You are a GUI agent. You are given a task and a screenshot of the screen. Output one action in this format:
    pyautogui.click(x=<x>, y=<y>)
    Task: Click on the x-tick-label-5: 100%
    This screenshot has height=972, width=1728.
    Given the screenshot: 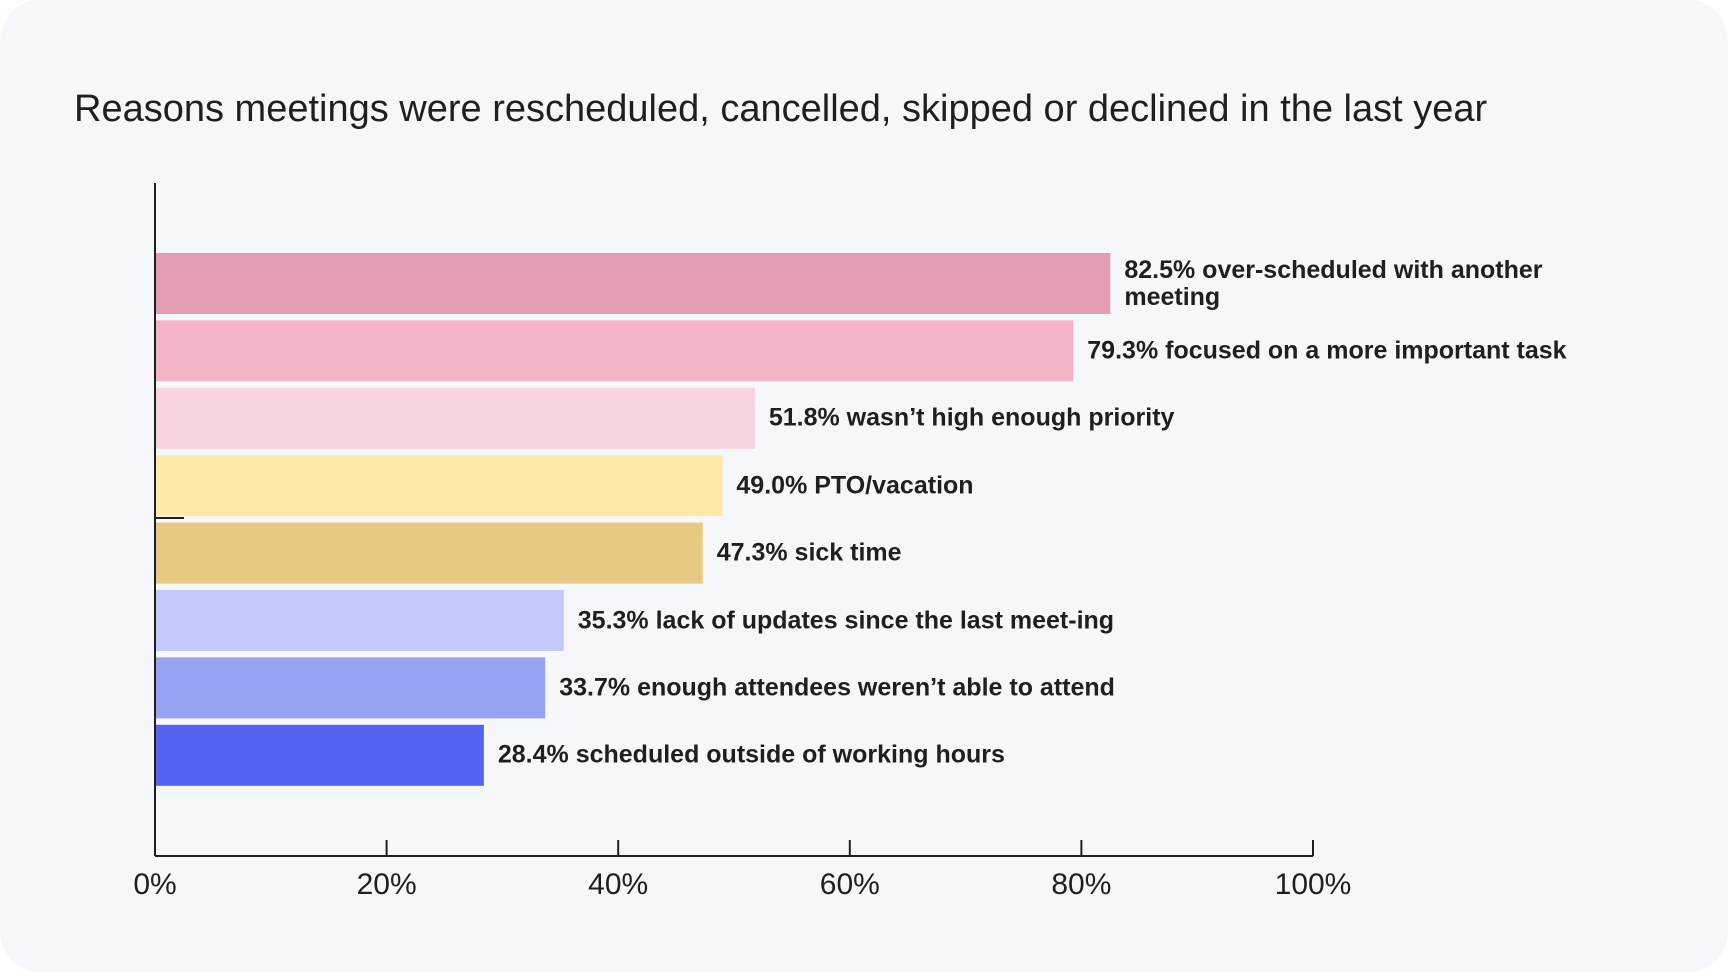 What is the action you would take?
    pyautogui.click(x=1313, y=884)
    